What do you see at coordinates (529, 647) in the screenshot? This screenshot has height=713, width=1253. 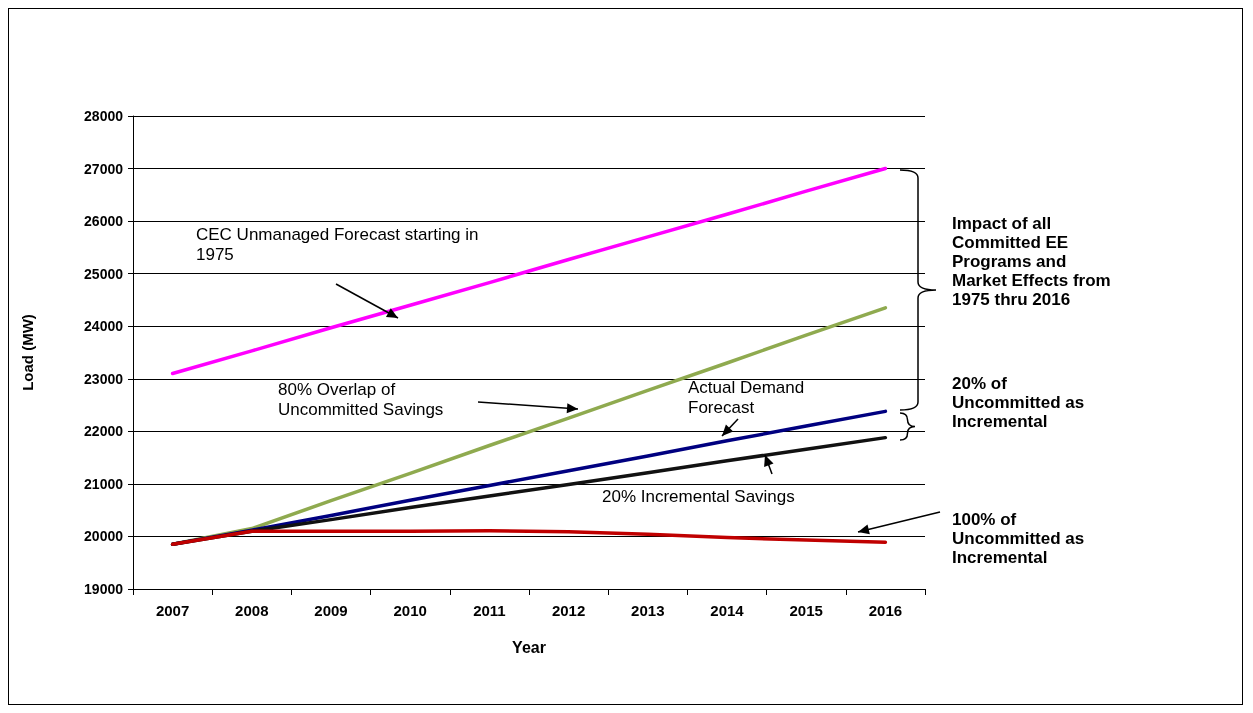 I see `x-axis-title: Year` at bounding box center [529, 647].